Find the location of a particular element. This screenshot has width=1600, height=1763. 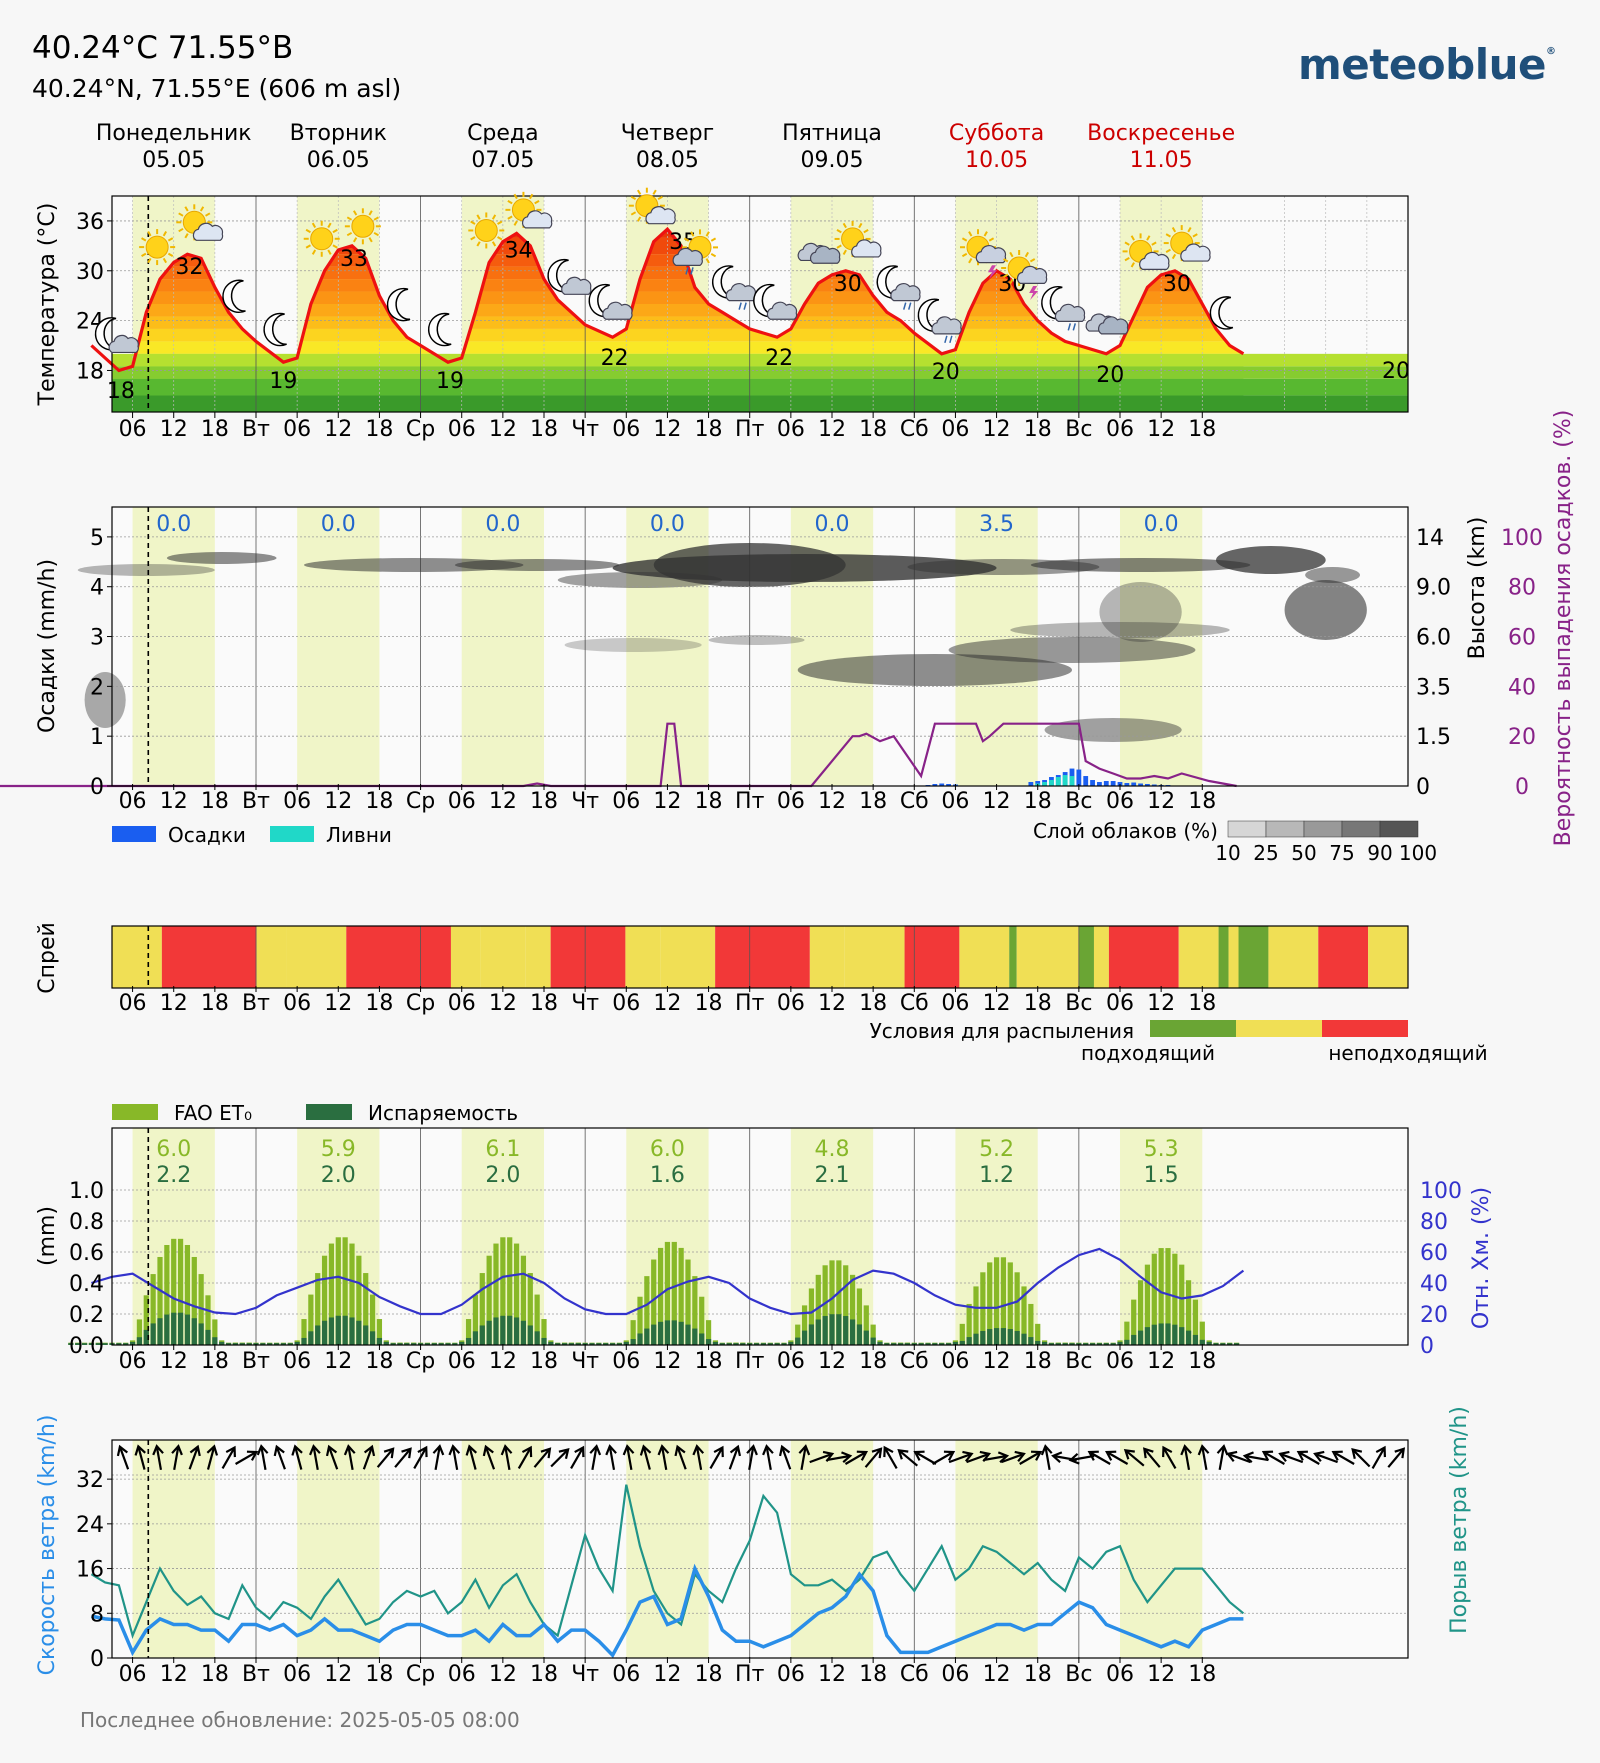

et-y-tick: 1.0 is located at coordinates (86, 1191).